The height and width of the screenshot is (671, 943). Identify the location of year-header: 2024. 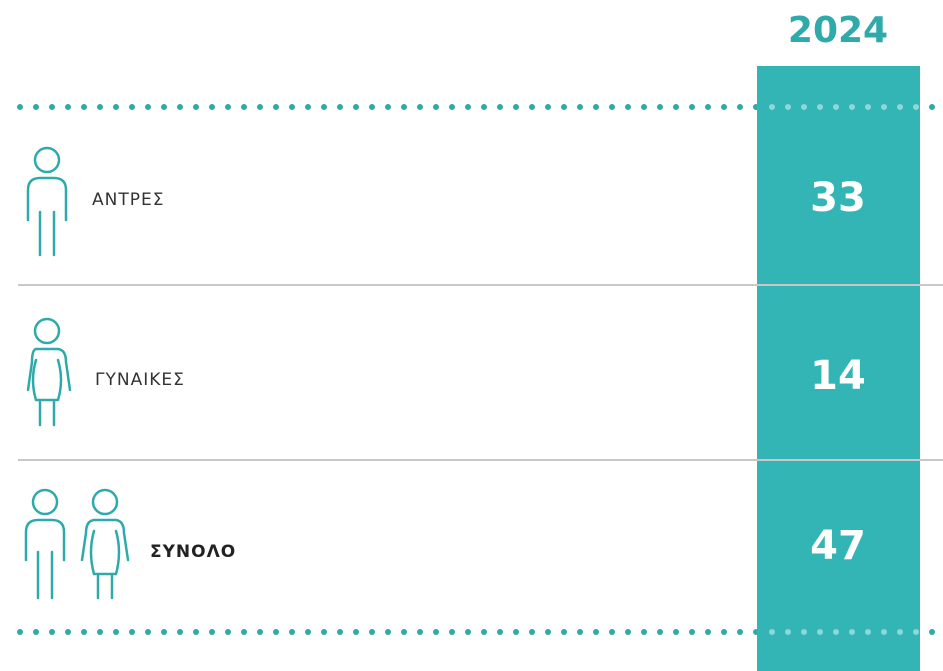
(838, 30).